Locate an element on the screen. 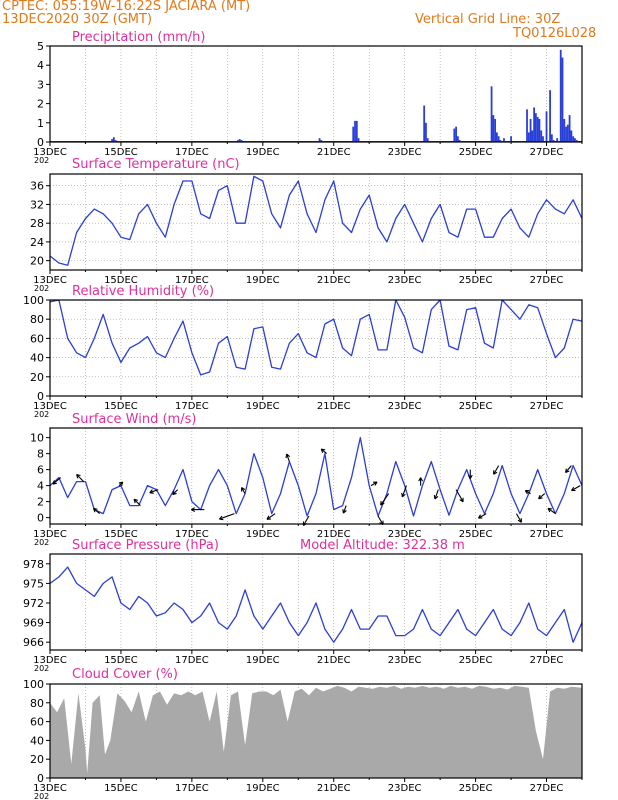  pressure-y-tick-label: 966 is located at coordinates (33, 642).